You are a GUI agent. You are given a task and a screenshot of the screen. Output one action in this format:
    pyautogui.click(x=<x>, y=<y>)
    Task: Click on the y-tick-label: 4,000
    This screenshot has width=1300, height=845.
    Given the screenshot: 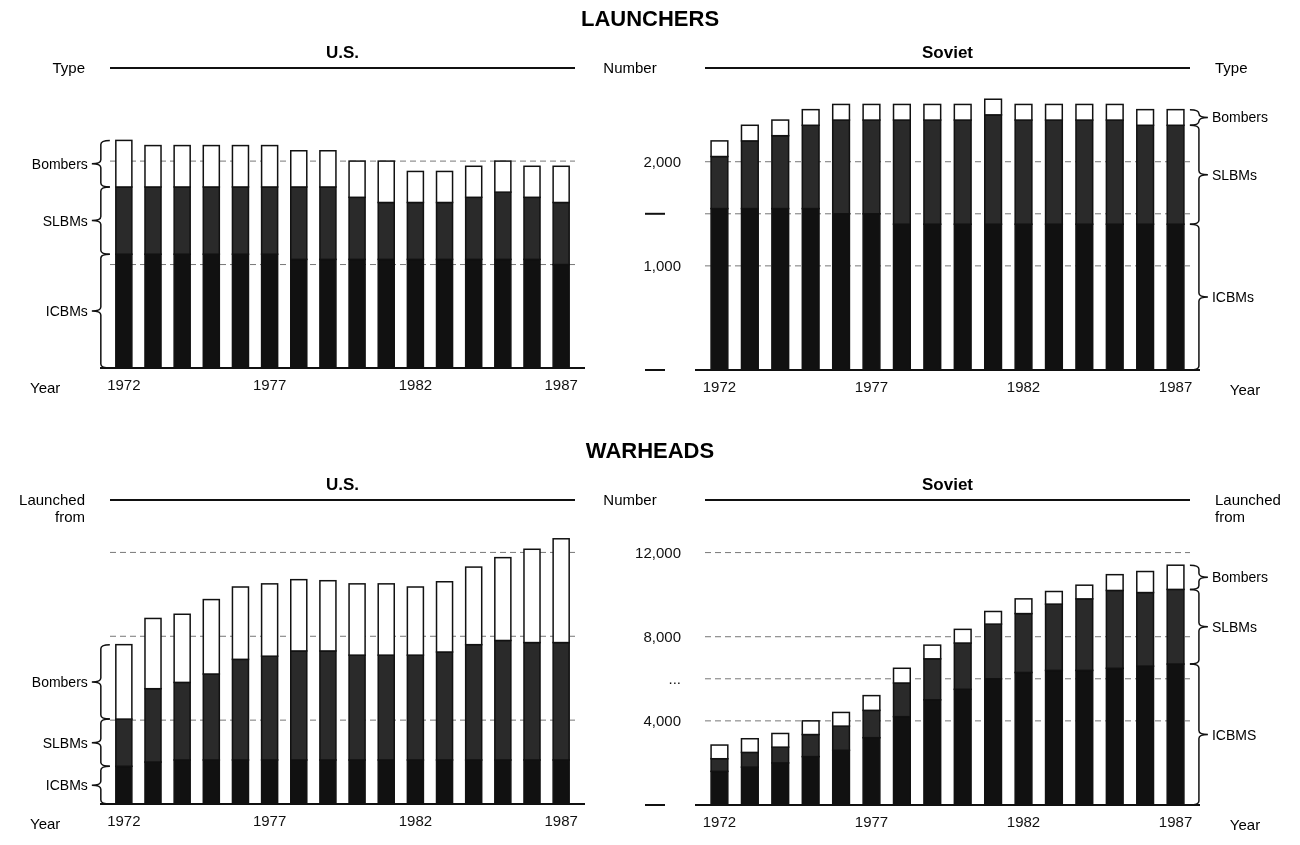 What is the action you would take?
    pyautogui.click(x=662, y=721)
    